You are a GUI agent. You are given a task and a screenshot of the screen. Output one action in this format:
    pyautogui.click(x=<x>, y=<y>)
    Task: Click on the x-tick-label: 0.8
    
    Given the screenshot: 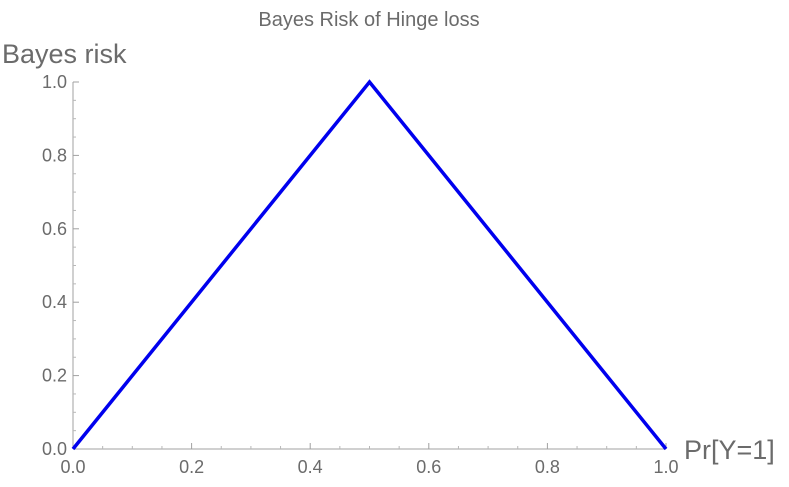 What is the action you would take?
    pyautogui.click(x=547, y=467)
    